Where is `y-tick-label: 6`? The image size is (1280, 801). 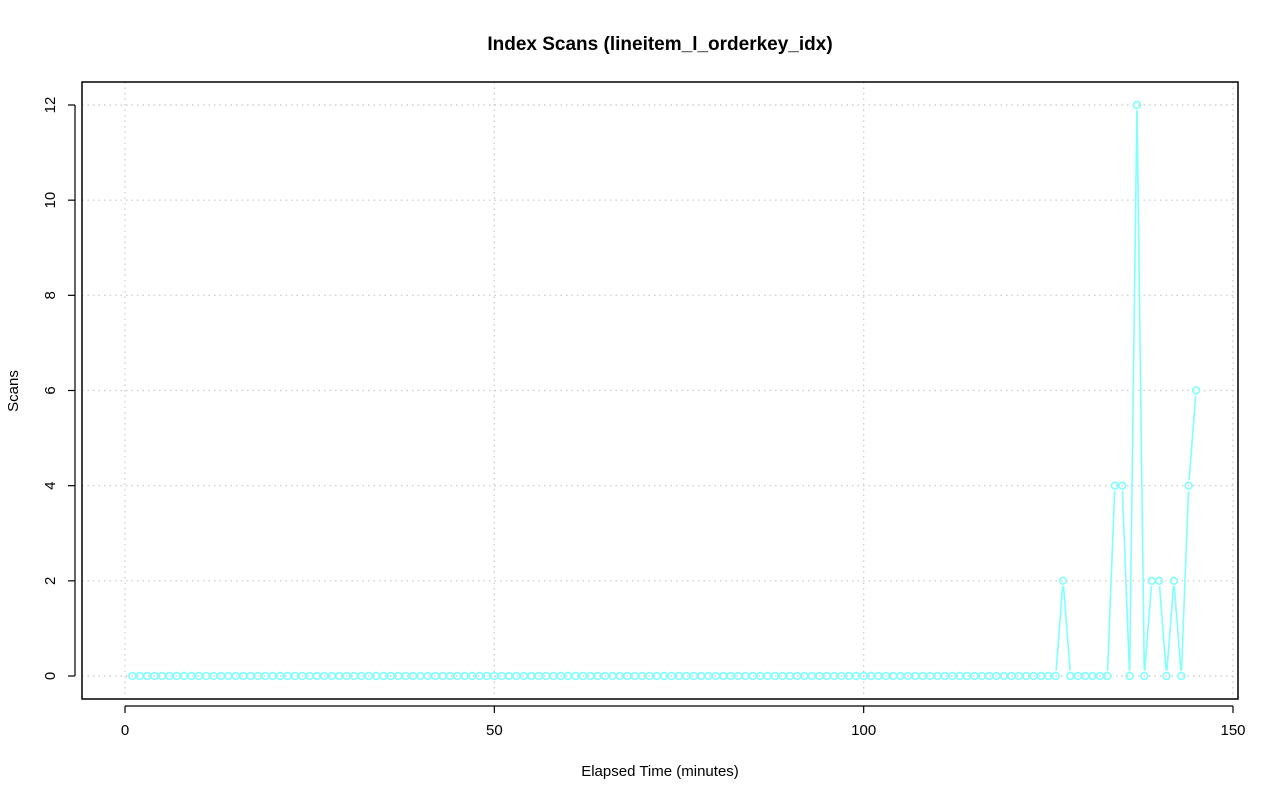
y-tick-label: 6 is located at coordinates (50, 390).